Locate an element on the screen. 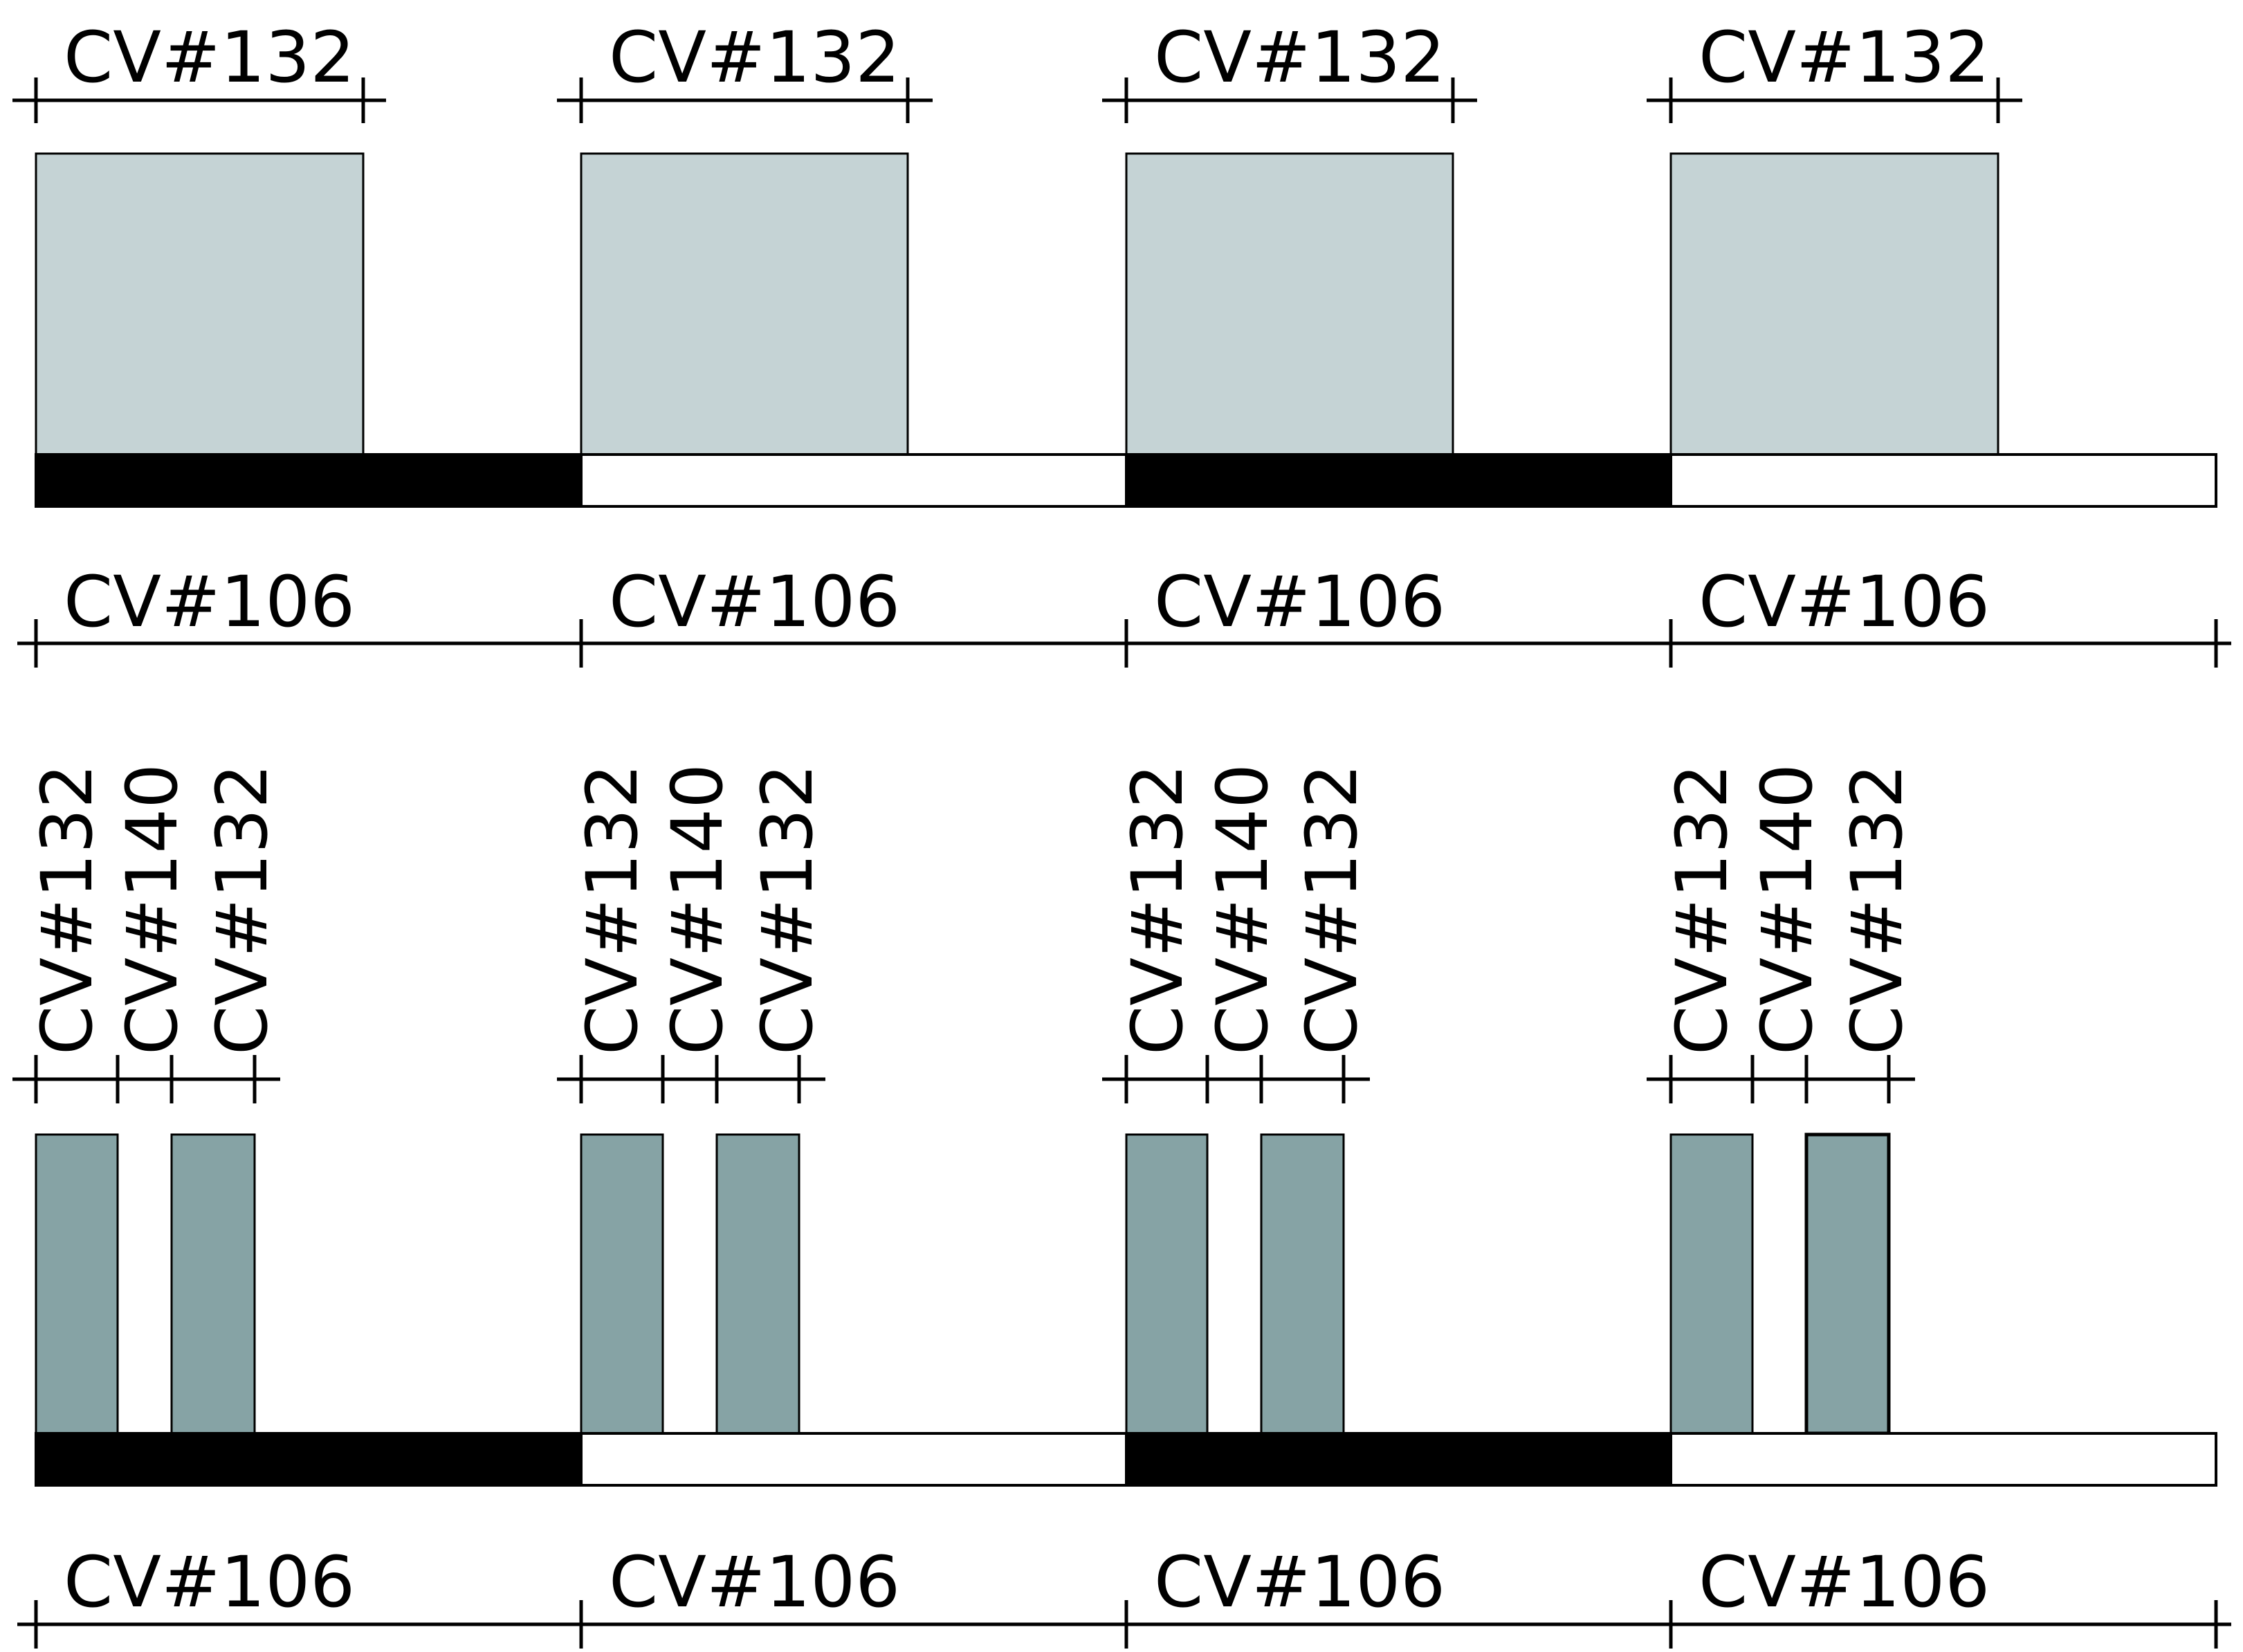 The image size is (2243, 1652). top-lower-label-3: CV#106 is located at coordinates (1299, 602).